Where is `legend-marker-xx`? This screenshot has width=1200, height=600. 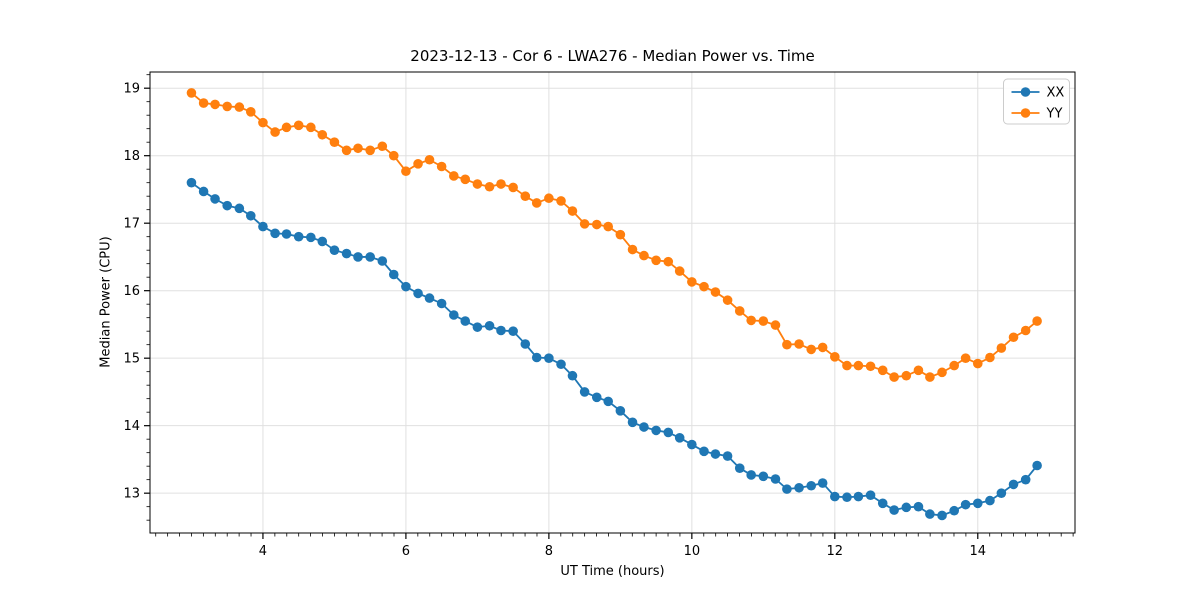 legend-marker-xx is located at coordinates (1025, 92).